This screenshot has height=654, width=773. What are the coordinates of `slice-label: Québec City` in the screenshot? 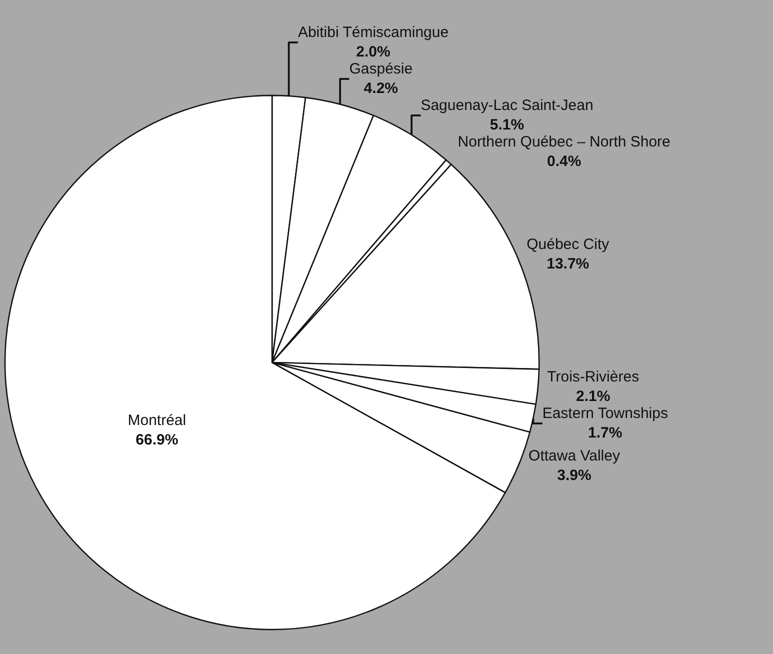 It's located at (568, 245).